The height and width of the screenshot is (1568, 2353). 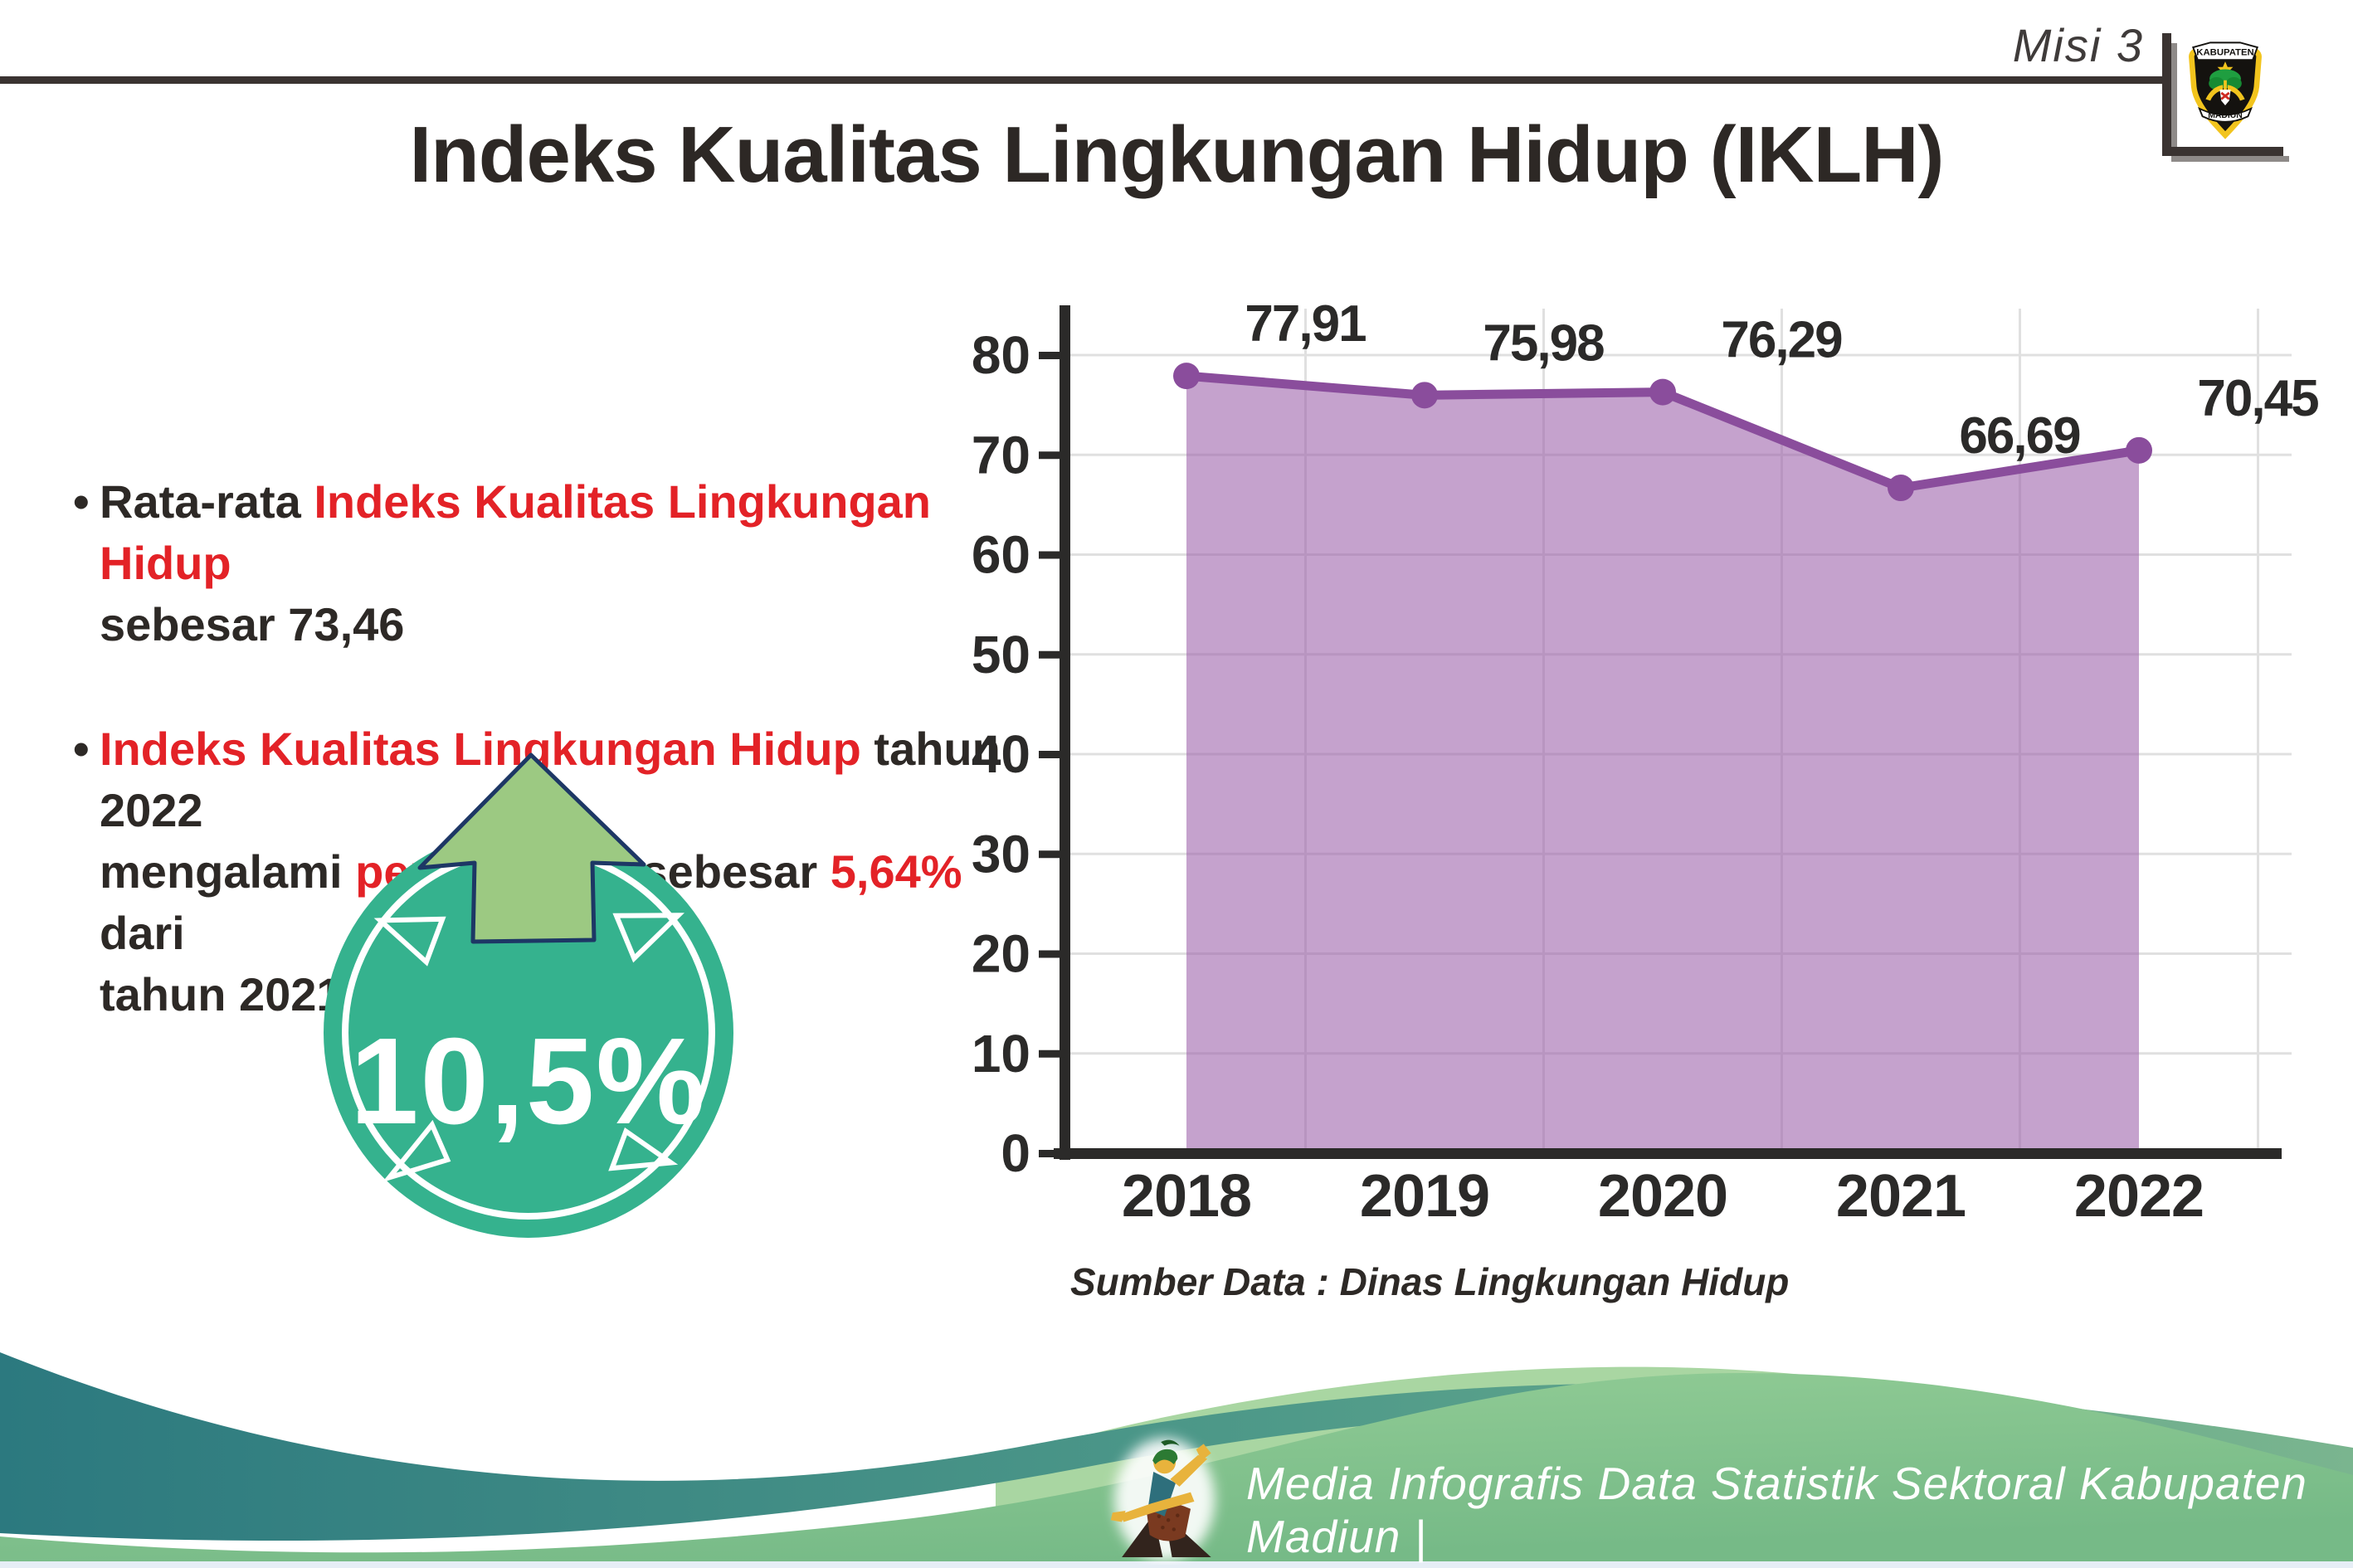 What do you see at coordinates (2166, 94) in the screenshot?
I see `logo-frame-vertical` at bounding box center [2166, 94].